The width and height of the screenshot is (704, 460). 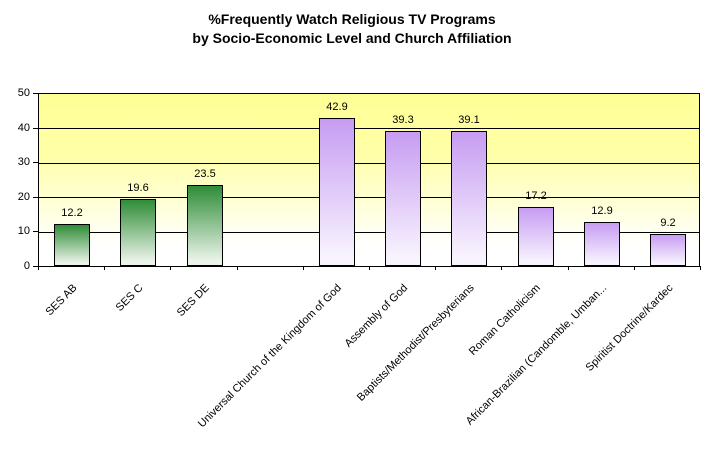 I want to click on chart-title-line1: %Frequently Watch Religious TV Programs, so click(x=352, y=19).